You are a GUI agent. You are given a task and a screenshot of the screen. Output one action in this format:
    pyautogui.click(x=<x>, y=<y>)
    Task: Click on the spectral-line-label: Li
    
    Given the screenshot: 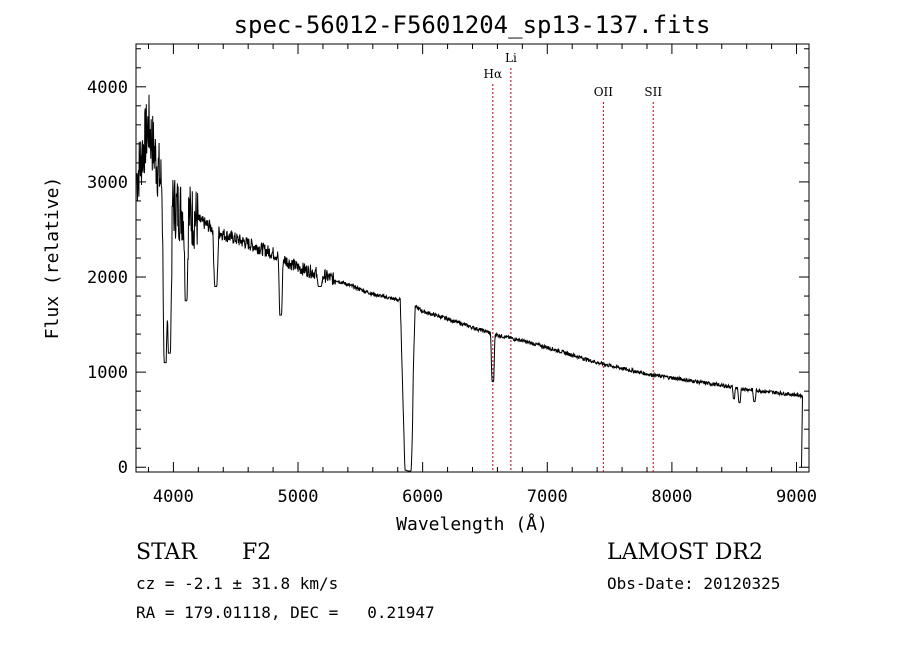 What is the action you would take?
    pyautogui.click(x=511, y=58)
    